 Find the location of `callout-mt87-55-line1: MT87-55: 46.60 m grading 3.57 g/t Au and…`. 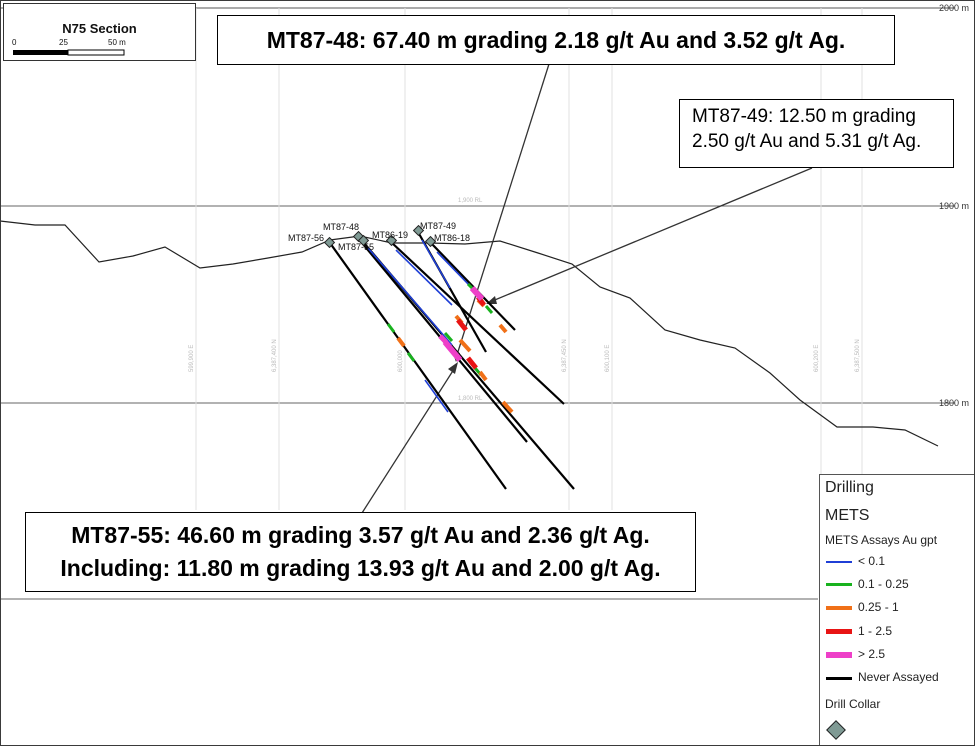

callout-mt87-55-line1: MT87-55: 46.60 m grading 3.57 g/t Au and… is located at coordinates (360, 535).